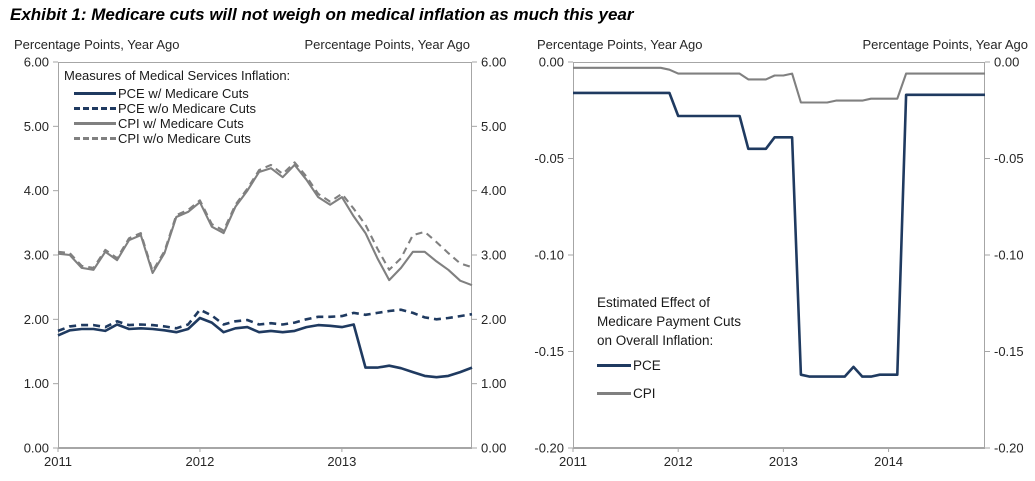 The height and width of the screenshot is (481, 1035). Describe the element at coordinates (647, 365) in the screenshot. I see `legend-label: PCE` at that location.